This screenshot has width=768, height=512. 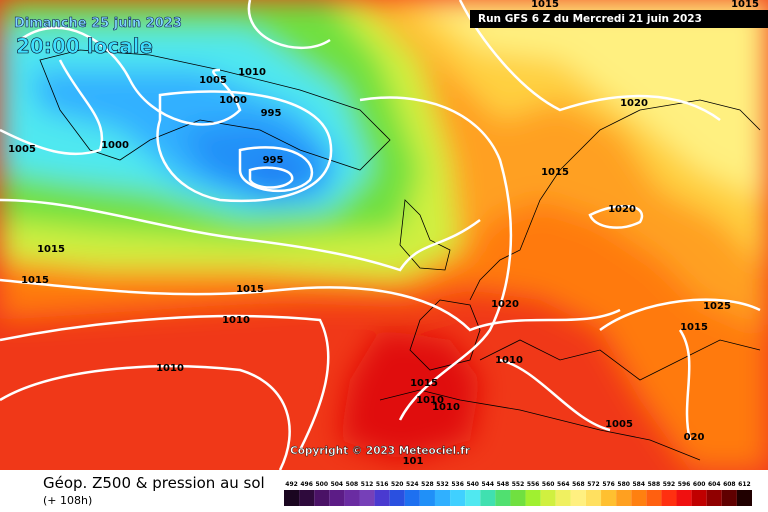 What do you see at coordinates (154, 483) in the screenshot?
I see `legend-title: Géop. Z500 & pression au sol` at bounding box center [154, 483].